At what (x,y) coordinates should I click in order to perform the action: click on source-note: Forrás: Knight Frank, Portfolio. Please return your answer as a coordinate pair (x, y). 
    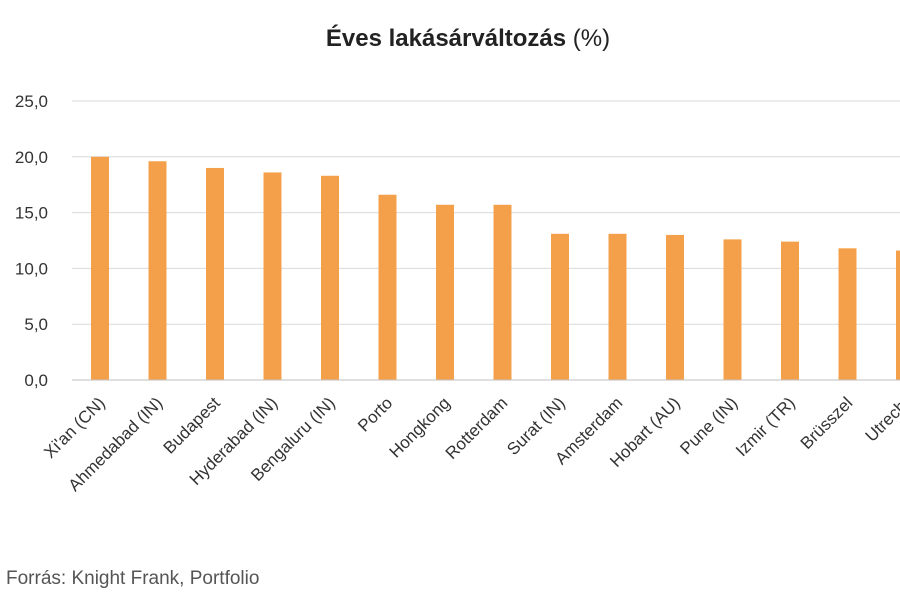
    Looking at the image, I should click on (133, 578).